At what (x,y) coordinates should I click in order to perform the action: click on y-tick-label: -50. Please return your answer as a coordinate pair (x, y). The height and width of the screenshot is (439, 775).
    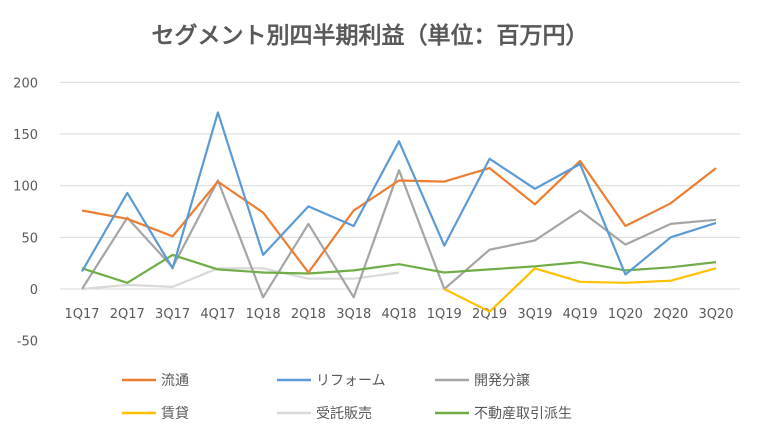
    Looking at the image, I should click on (27, 342).